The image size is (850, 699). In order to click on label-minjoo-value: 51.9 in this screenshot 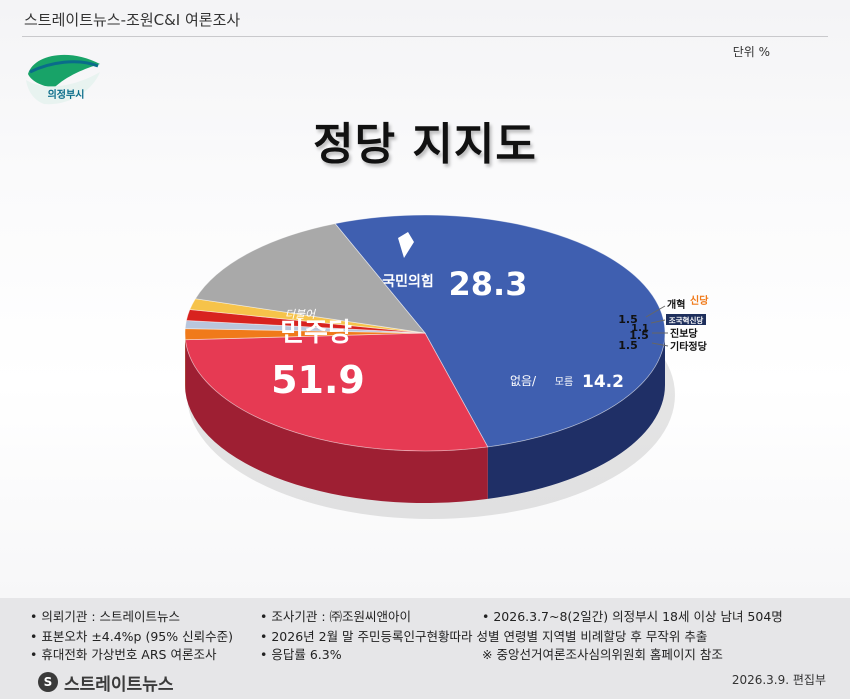, I will do `click(318, 380)`.